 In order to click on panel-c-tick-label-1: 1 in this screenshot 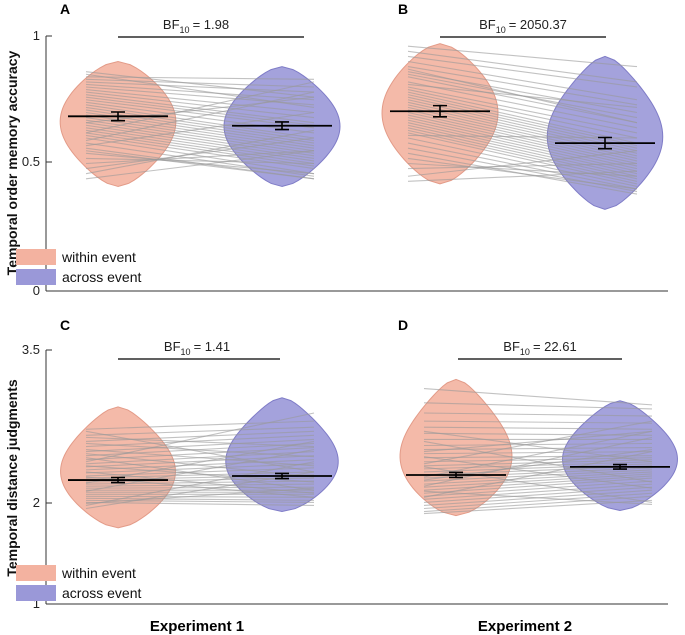, I will do `click(36, 603)`.